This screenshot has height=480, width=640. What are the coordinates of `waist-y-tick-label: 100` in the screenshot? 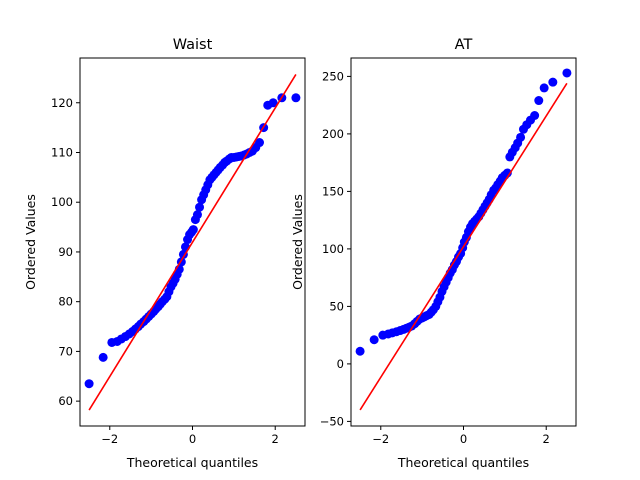 It's located at (62, 202).